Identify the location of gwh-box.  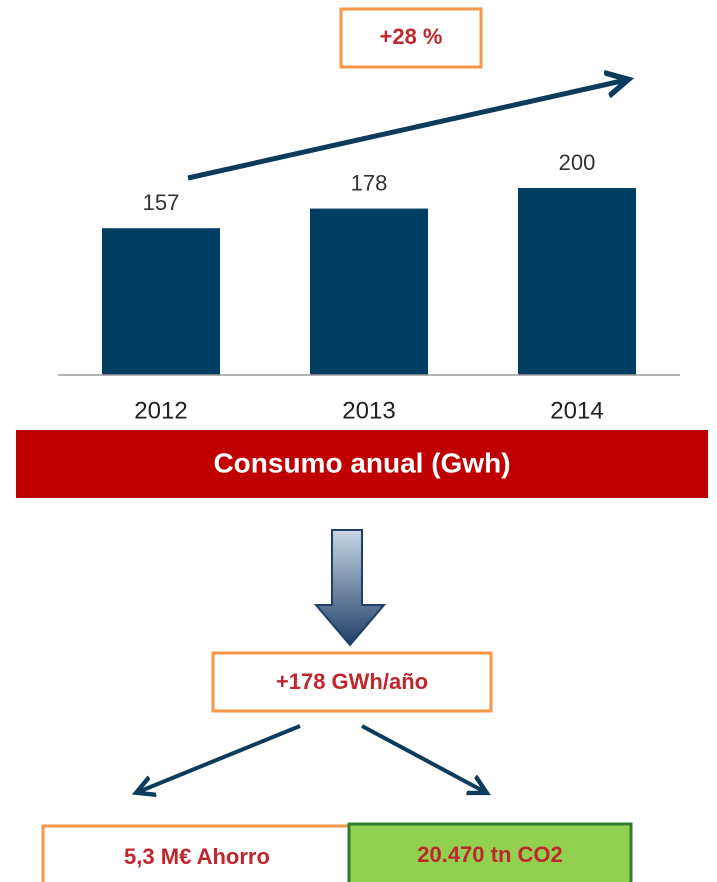
(352, 682).